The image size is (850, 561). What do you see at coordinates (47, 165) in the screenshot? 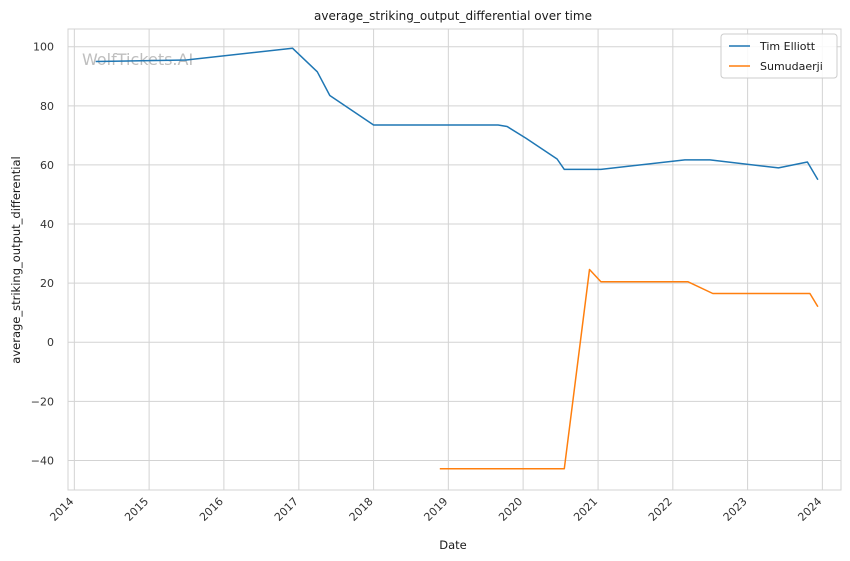
I see `y-tick-label: 60` at bounding box center [47, 165].